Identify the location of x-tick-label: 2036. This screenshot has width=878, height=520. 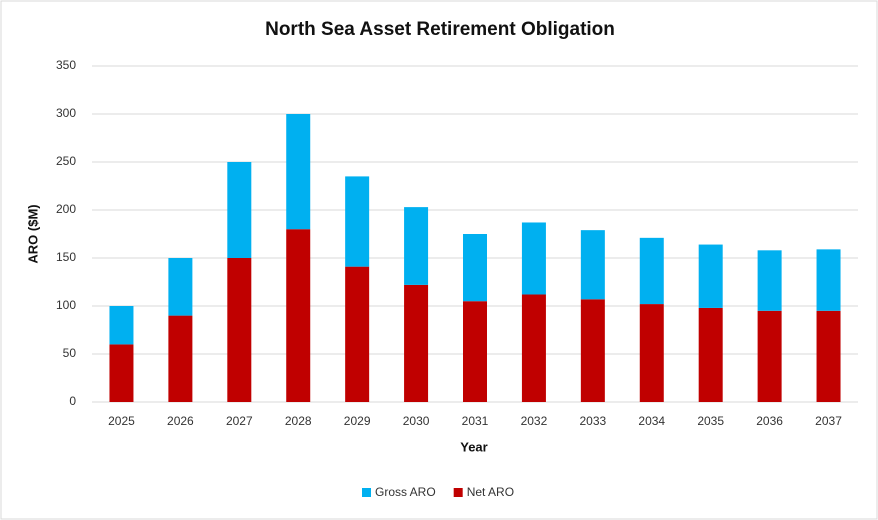
(769, 421).